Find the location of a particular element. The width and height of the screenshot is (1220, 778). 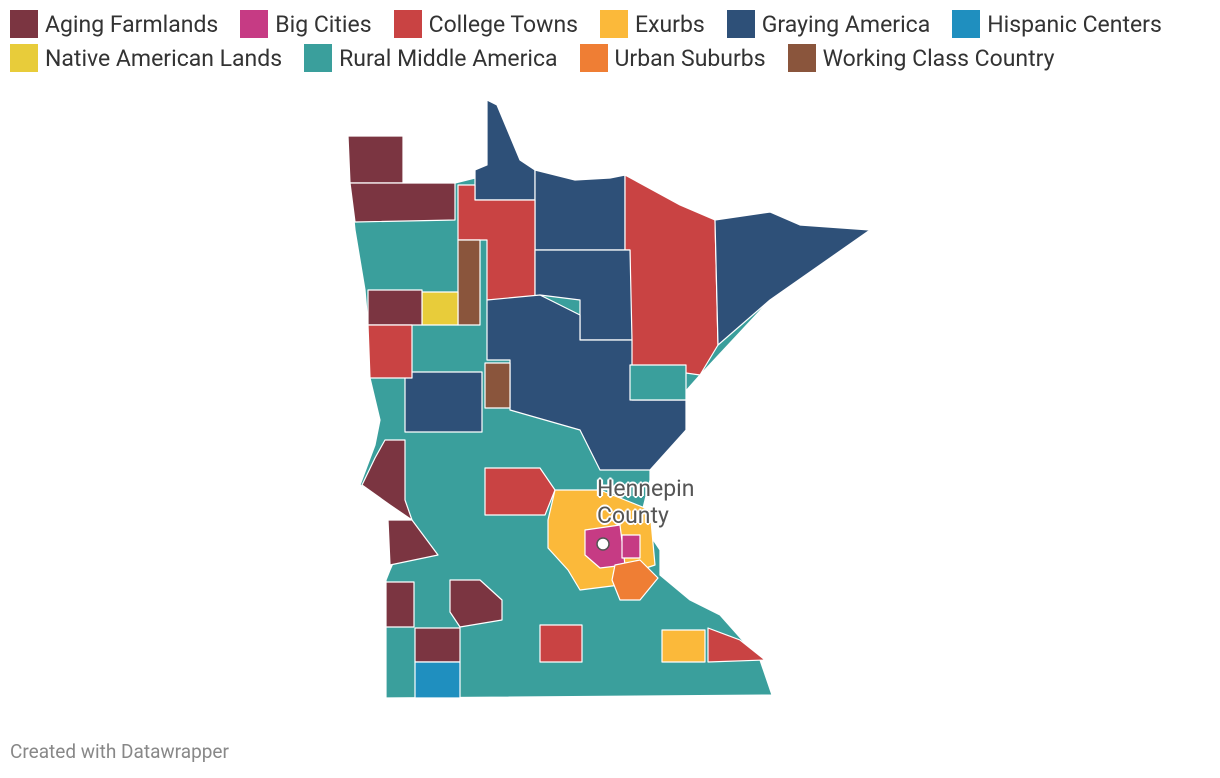

legend-label: College Towns is located at coordinates (503, 24).